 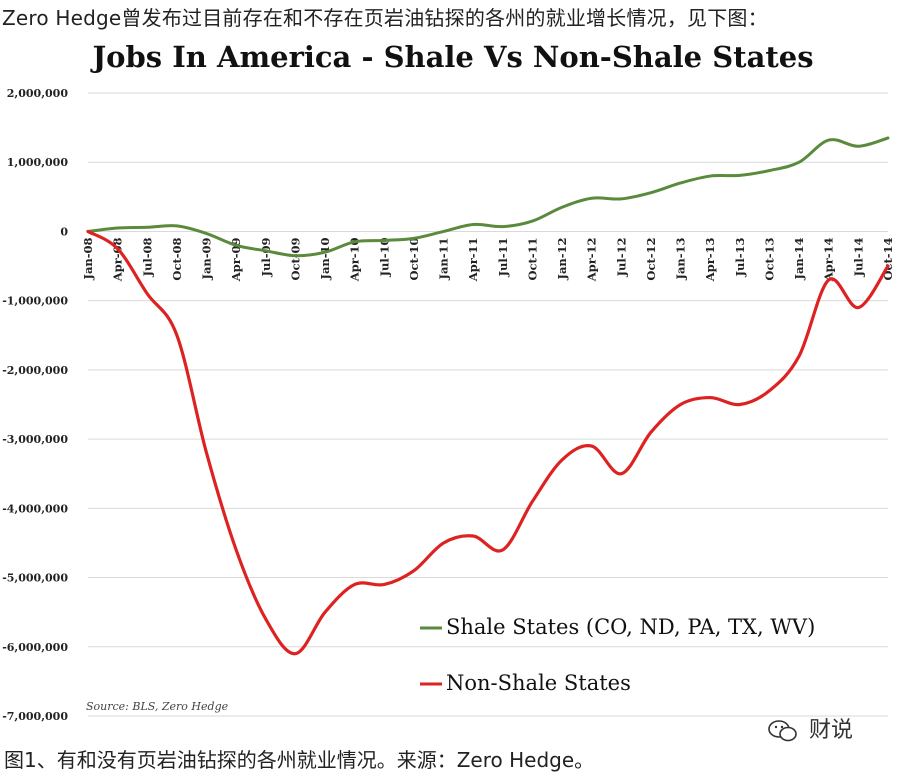 I want to click on x-tick-label: Jul-13, so click(x=740, y=257).